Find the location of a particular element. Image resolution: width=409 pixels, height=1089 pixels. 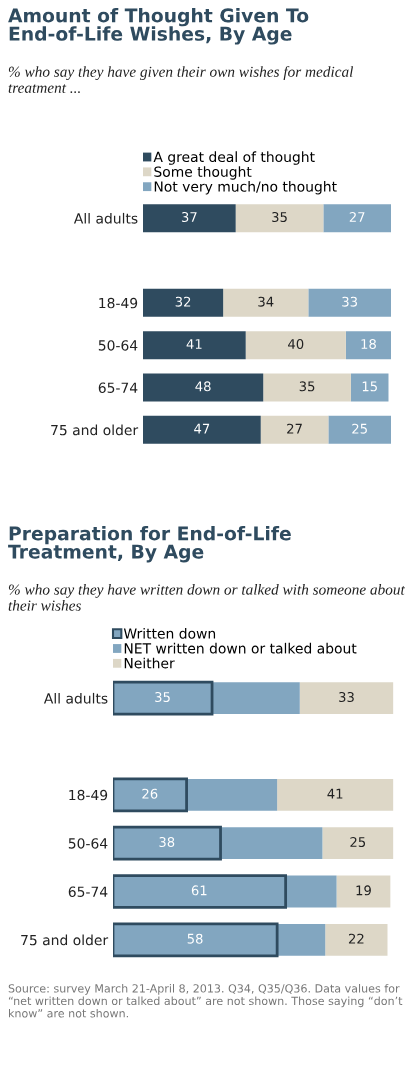

data-label: 38 is located at coordinates (167, 842).